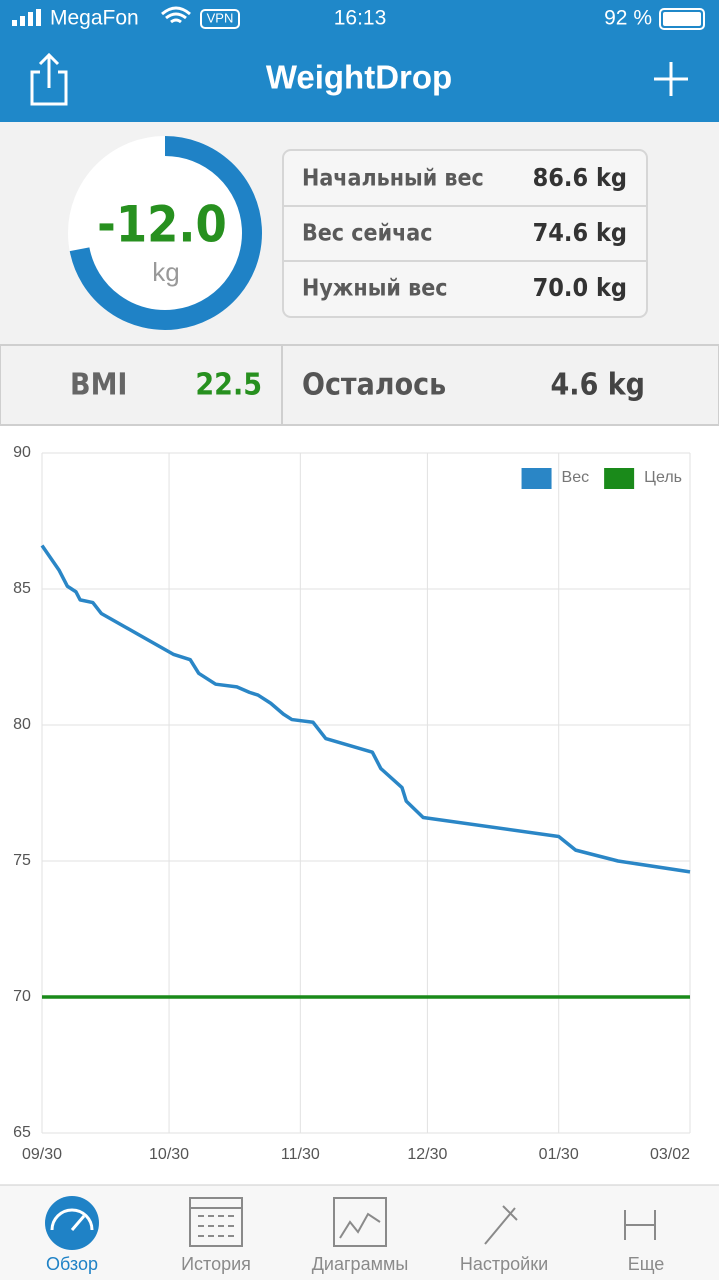 Image resolution: width=719 pixels, height=1280 pixels. I want to click on tab-label: История, so click(216, 1264).